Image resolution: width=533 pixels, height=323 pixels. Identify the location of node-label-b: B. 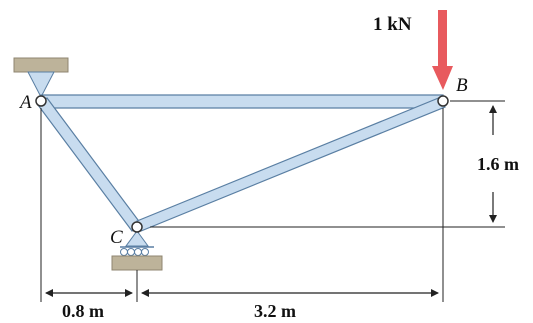
(462, 85).